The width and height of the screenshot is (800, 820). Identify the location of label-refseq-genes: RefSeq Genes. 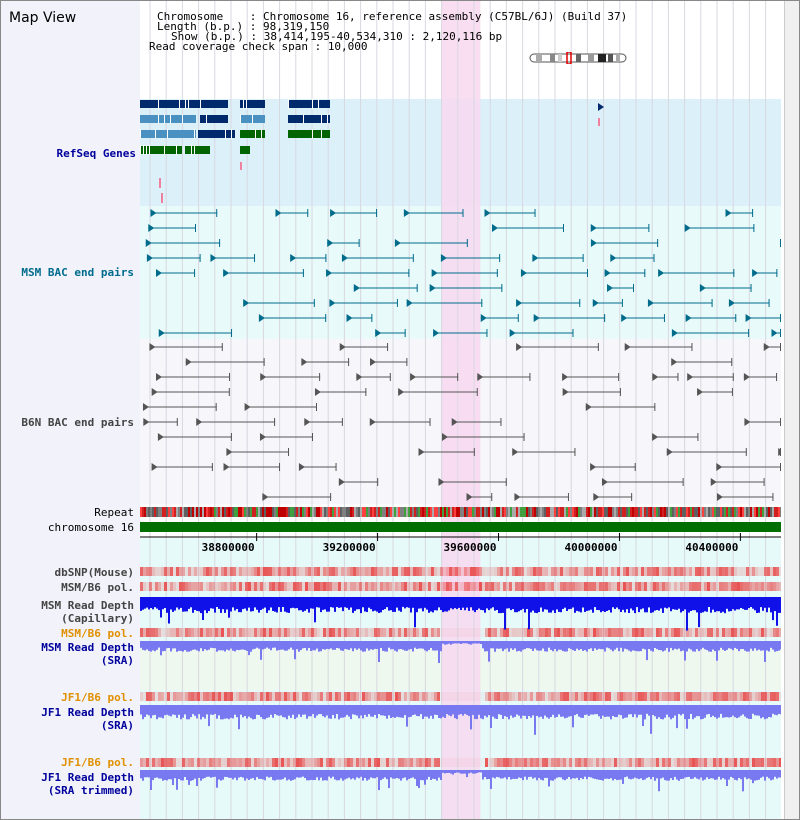
(96, 153).